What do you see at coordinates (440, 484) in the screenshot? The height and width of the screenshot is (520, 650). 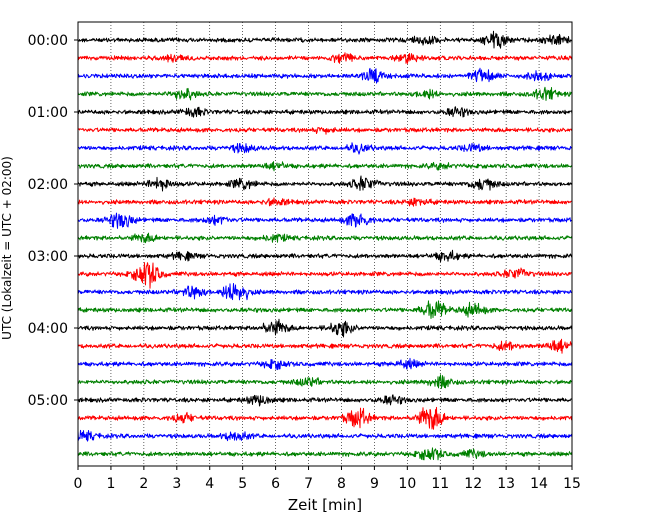 I see `x-tick-label-11: 11` at bounding box center [440, 484].